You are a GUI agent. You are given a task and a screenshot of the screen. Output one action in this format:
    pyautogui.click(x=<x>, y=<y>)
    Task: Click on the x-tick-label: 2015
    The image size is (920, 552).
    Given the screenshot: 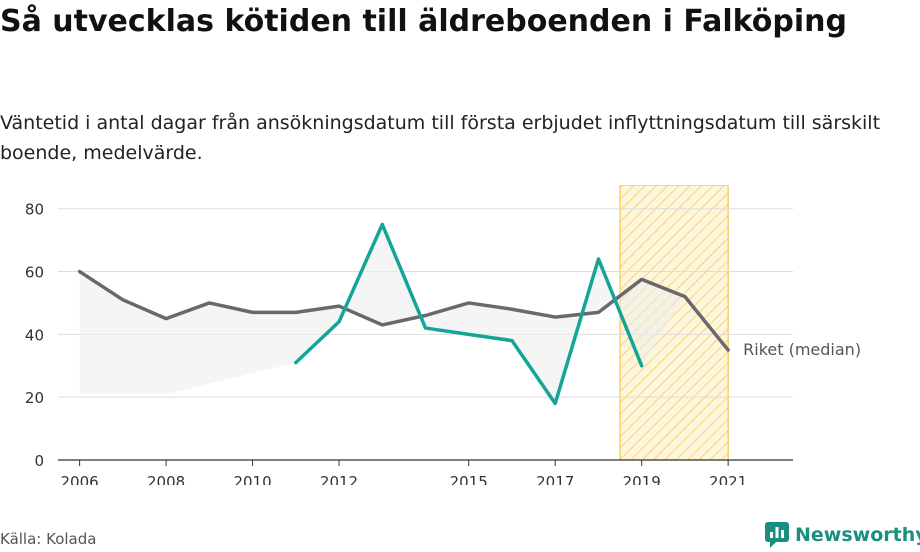 What is the action you would take?
    pyautogui.click(x=469, y=479)
    